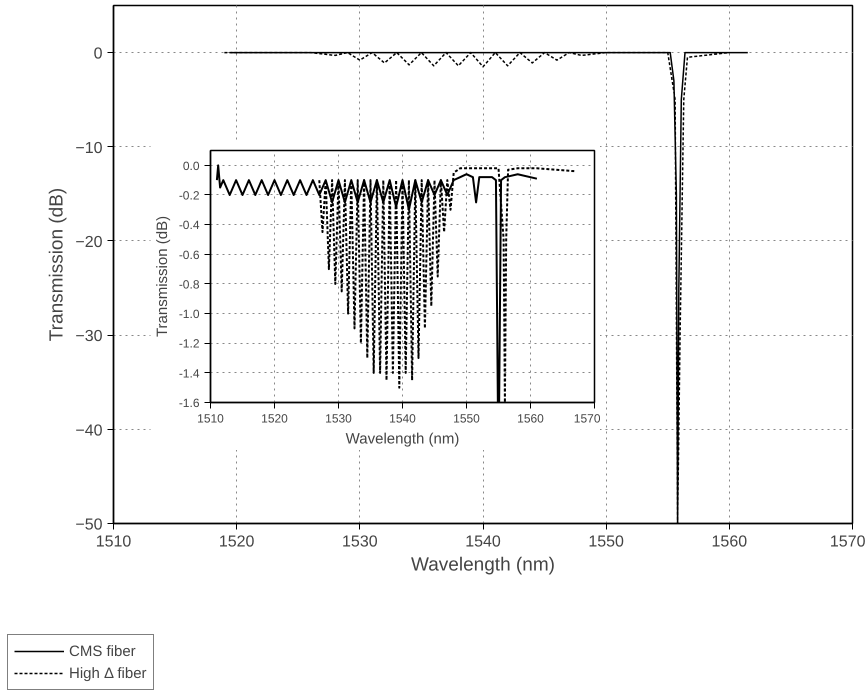  What do you see at coordinates (189, 195) in the screenshot?
I see `y-tick-label: -0.2` at bounding box center [189, 195].